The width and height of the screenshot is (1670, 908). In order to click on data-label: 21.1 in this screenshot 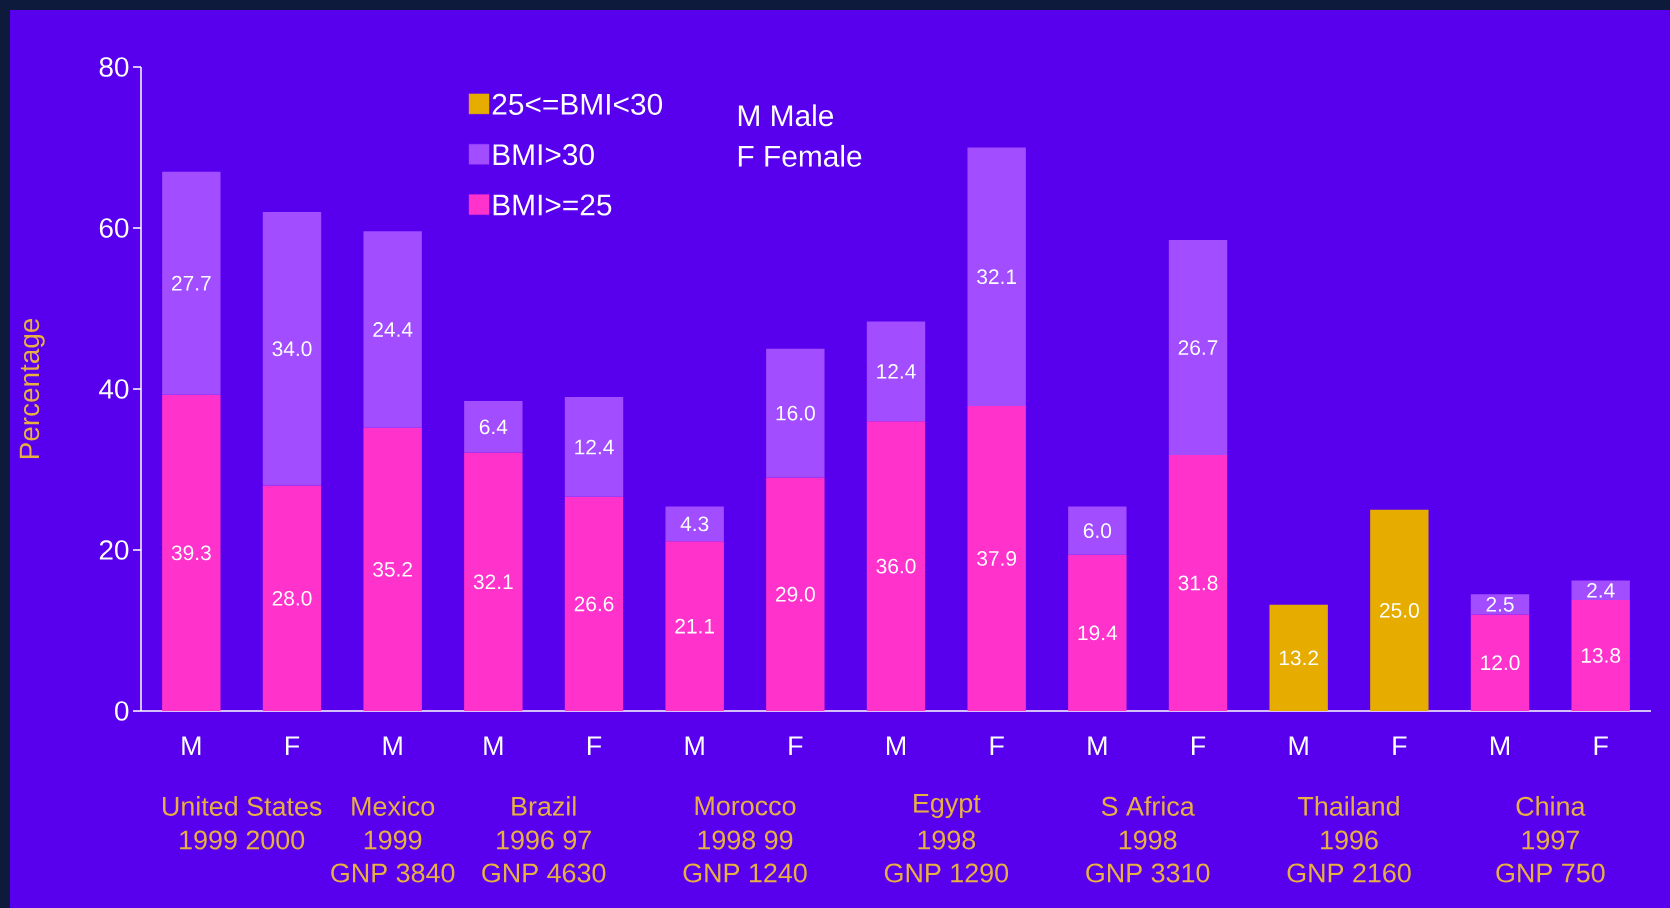, I will do `click(694, 626)`.